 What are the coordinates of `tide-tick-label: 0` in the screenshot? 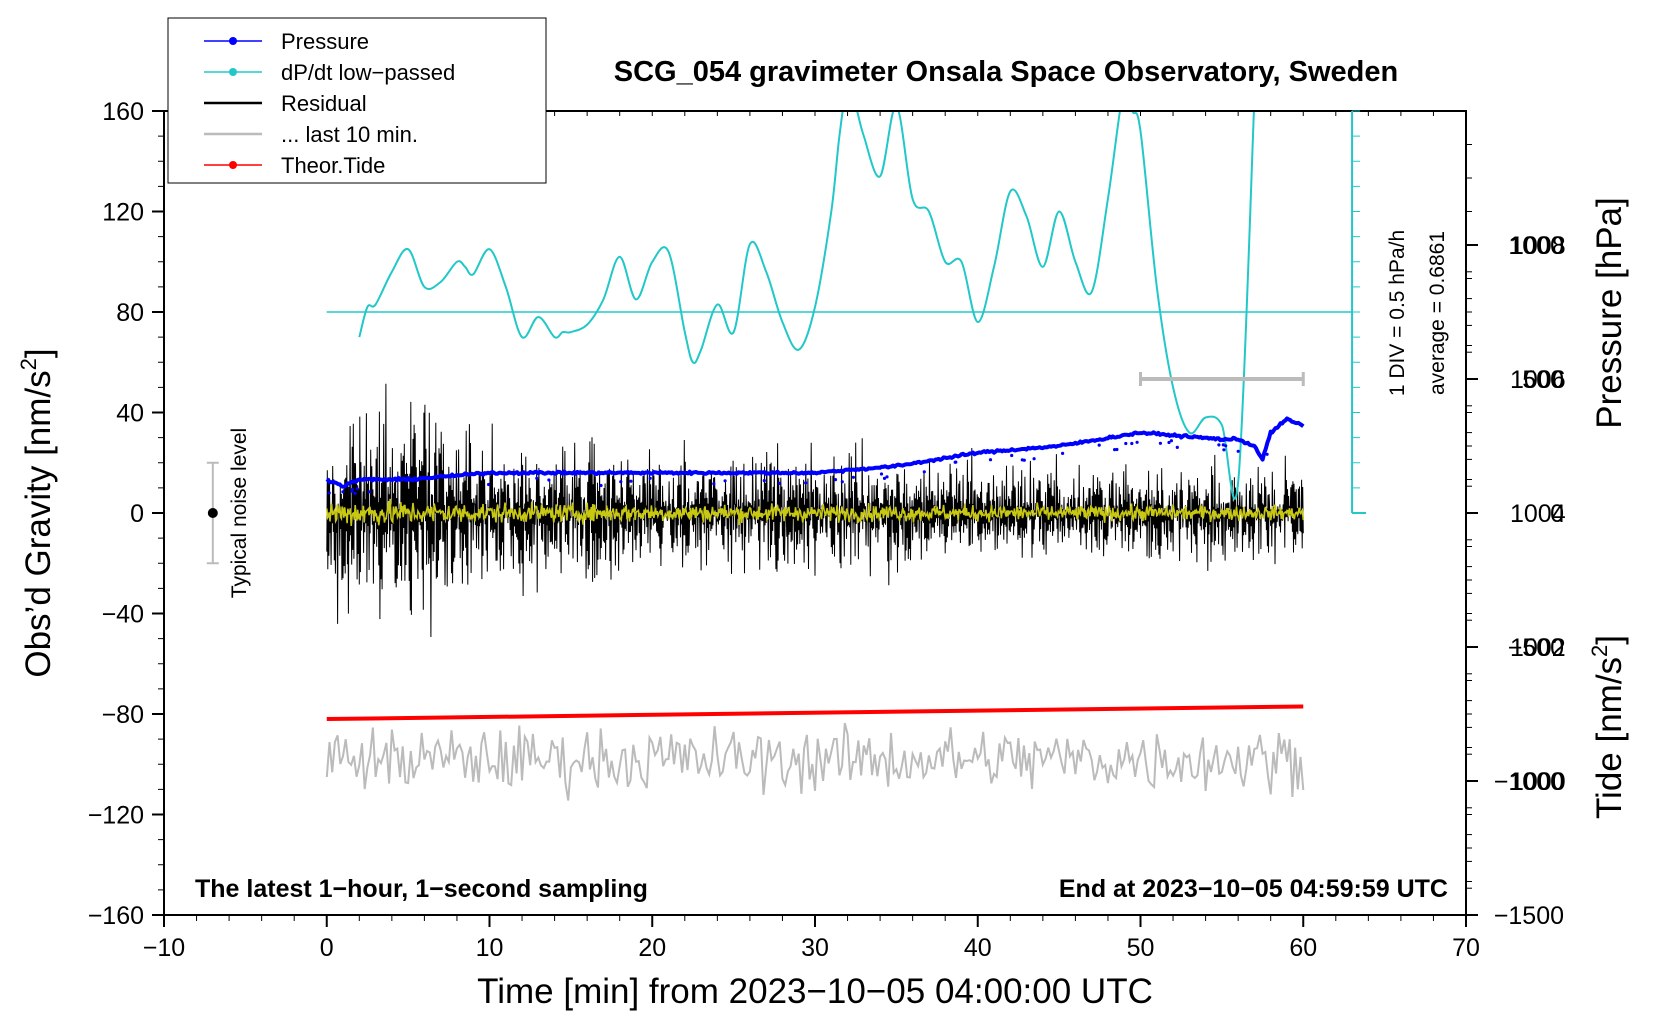 It's located at (1557, 514).